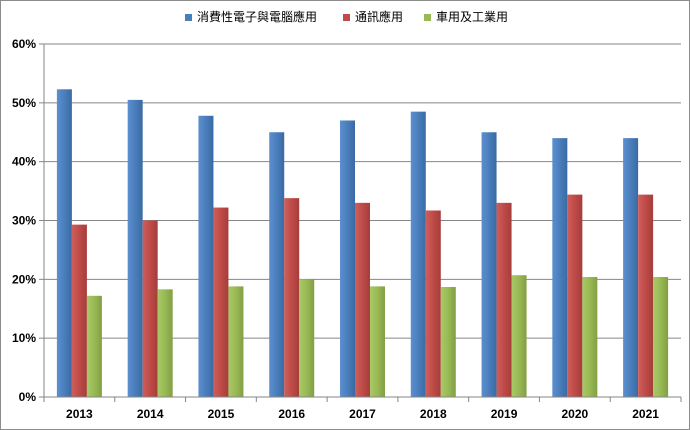  I want to click on bar-3-2017, so click(377, 341).